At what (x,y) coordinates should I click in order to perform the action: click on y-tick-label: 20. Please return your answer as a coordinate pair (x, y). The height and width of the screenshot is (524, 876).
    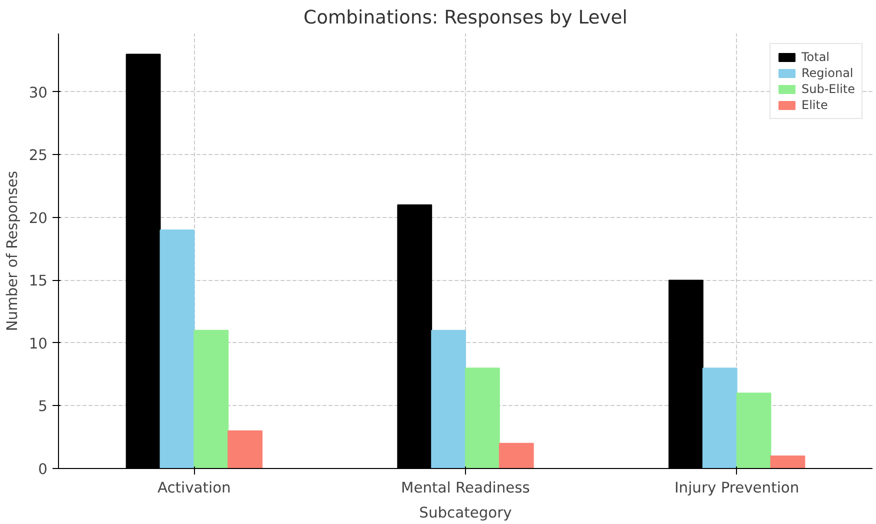
    Looking at the image, I should click on (38, 218).